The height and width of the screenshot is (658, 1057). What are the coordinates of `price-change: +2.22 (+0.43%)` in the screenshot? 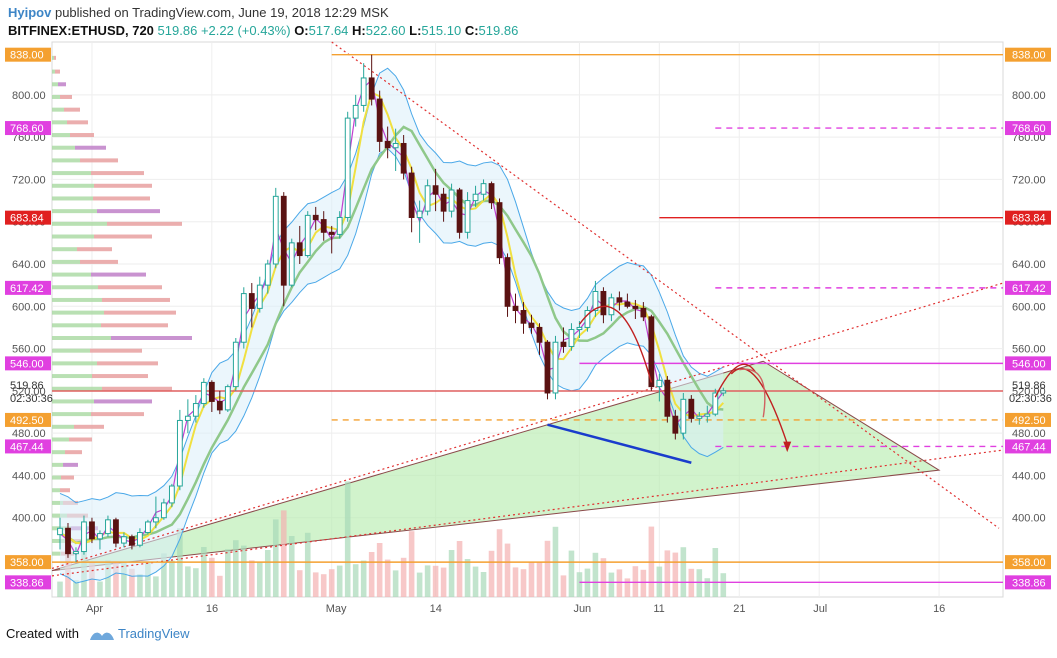 It's located at (245, 30).